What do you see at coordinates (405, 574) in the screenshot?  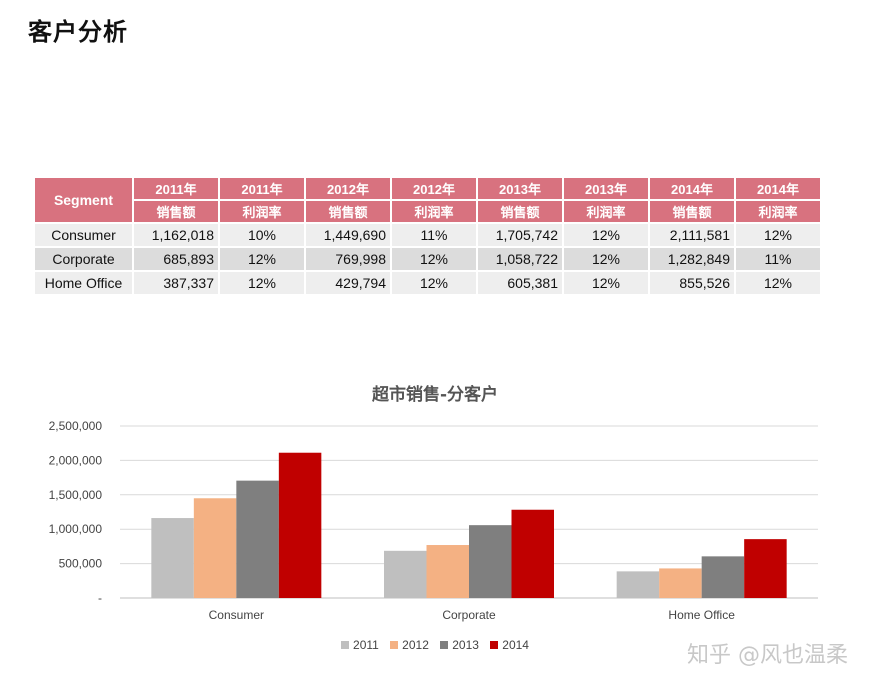 I see `bar-2011-corporate` at bounding box center [405, 574].